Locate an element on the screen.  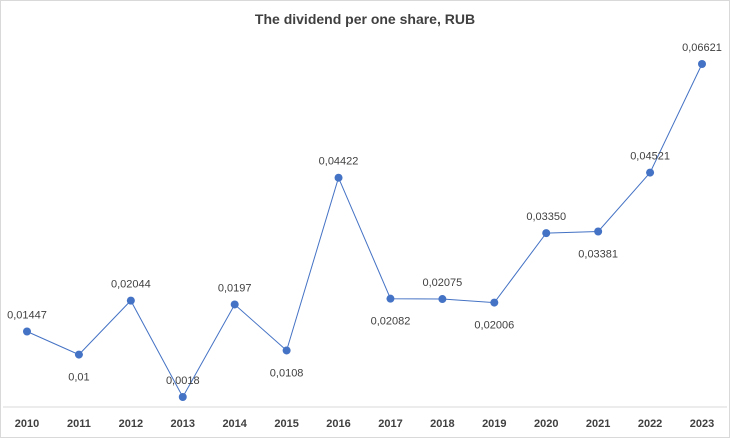
data-label-2022: 0,04521 is located at coordinates (650, 157).